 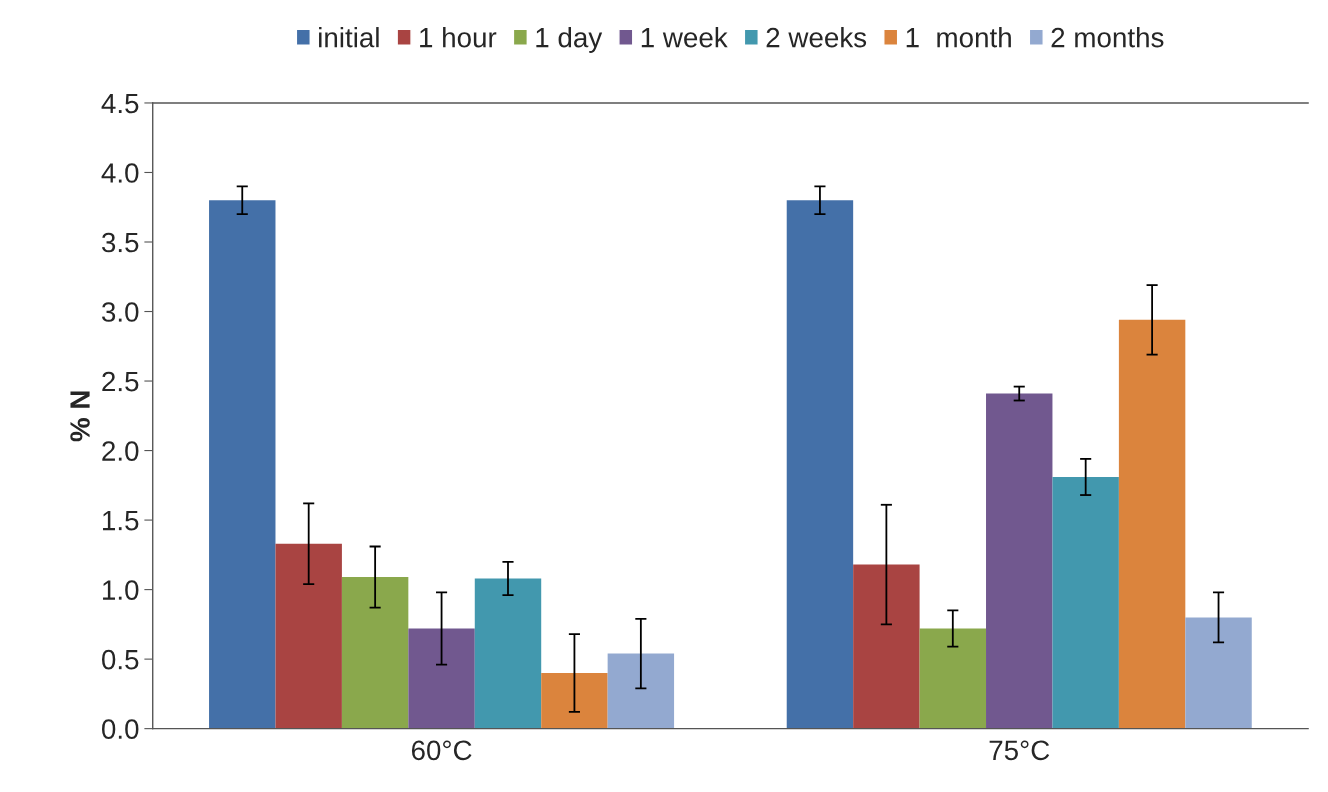 What do you see at coordinates (120, 312) in the screenshot?
I see `y-tick-label: 3.0` at bounding box center [120, 312].